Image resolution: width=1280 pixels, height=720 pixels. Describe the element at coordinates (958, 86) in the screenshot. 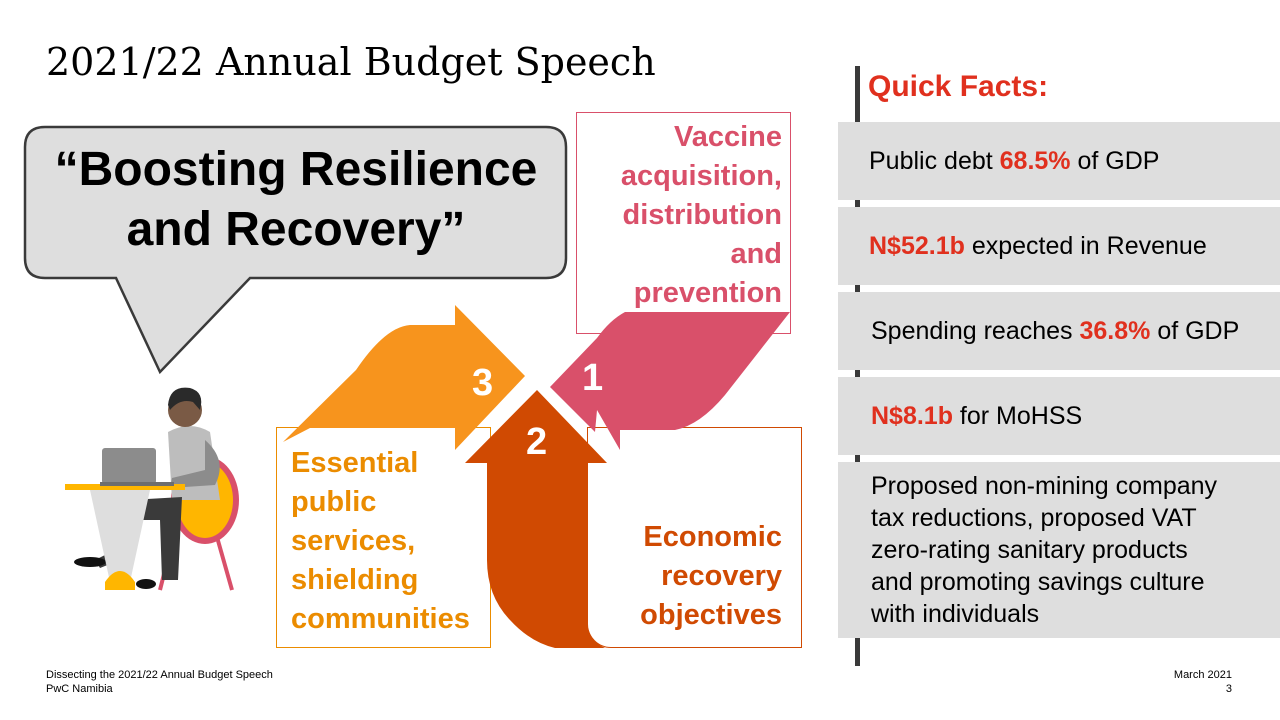

I see `quick-facts-title: Quick Facts:` at that location.